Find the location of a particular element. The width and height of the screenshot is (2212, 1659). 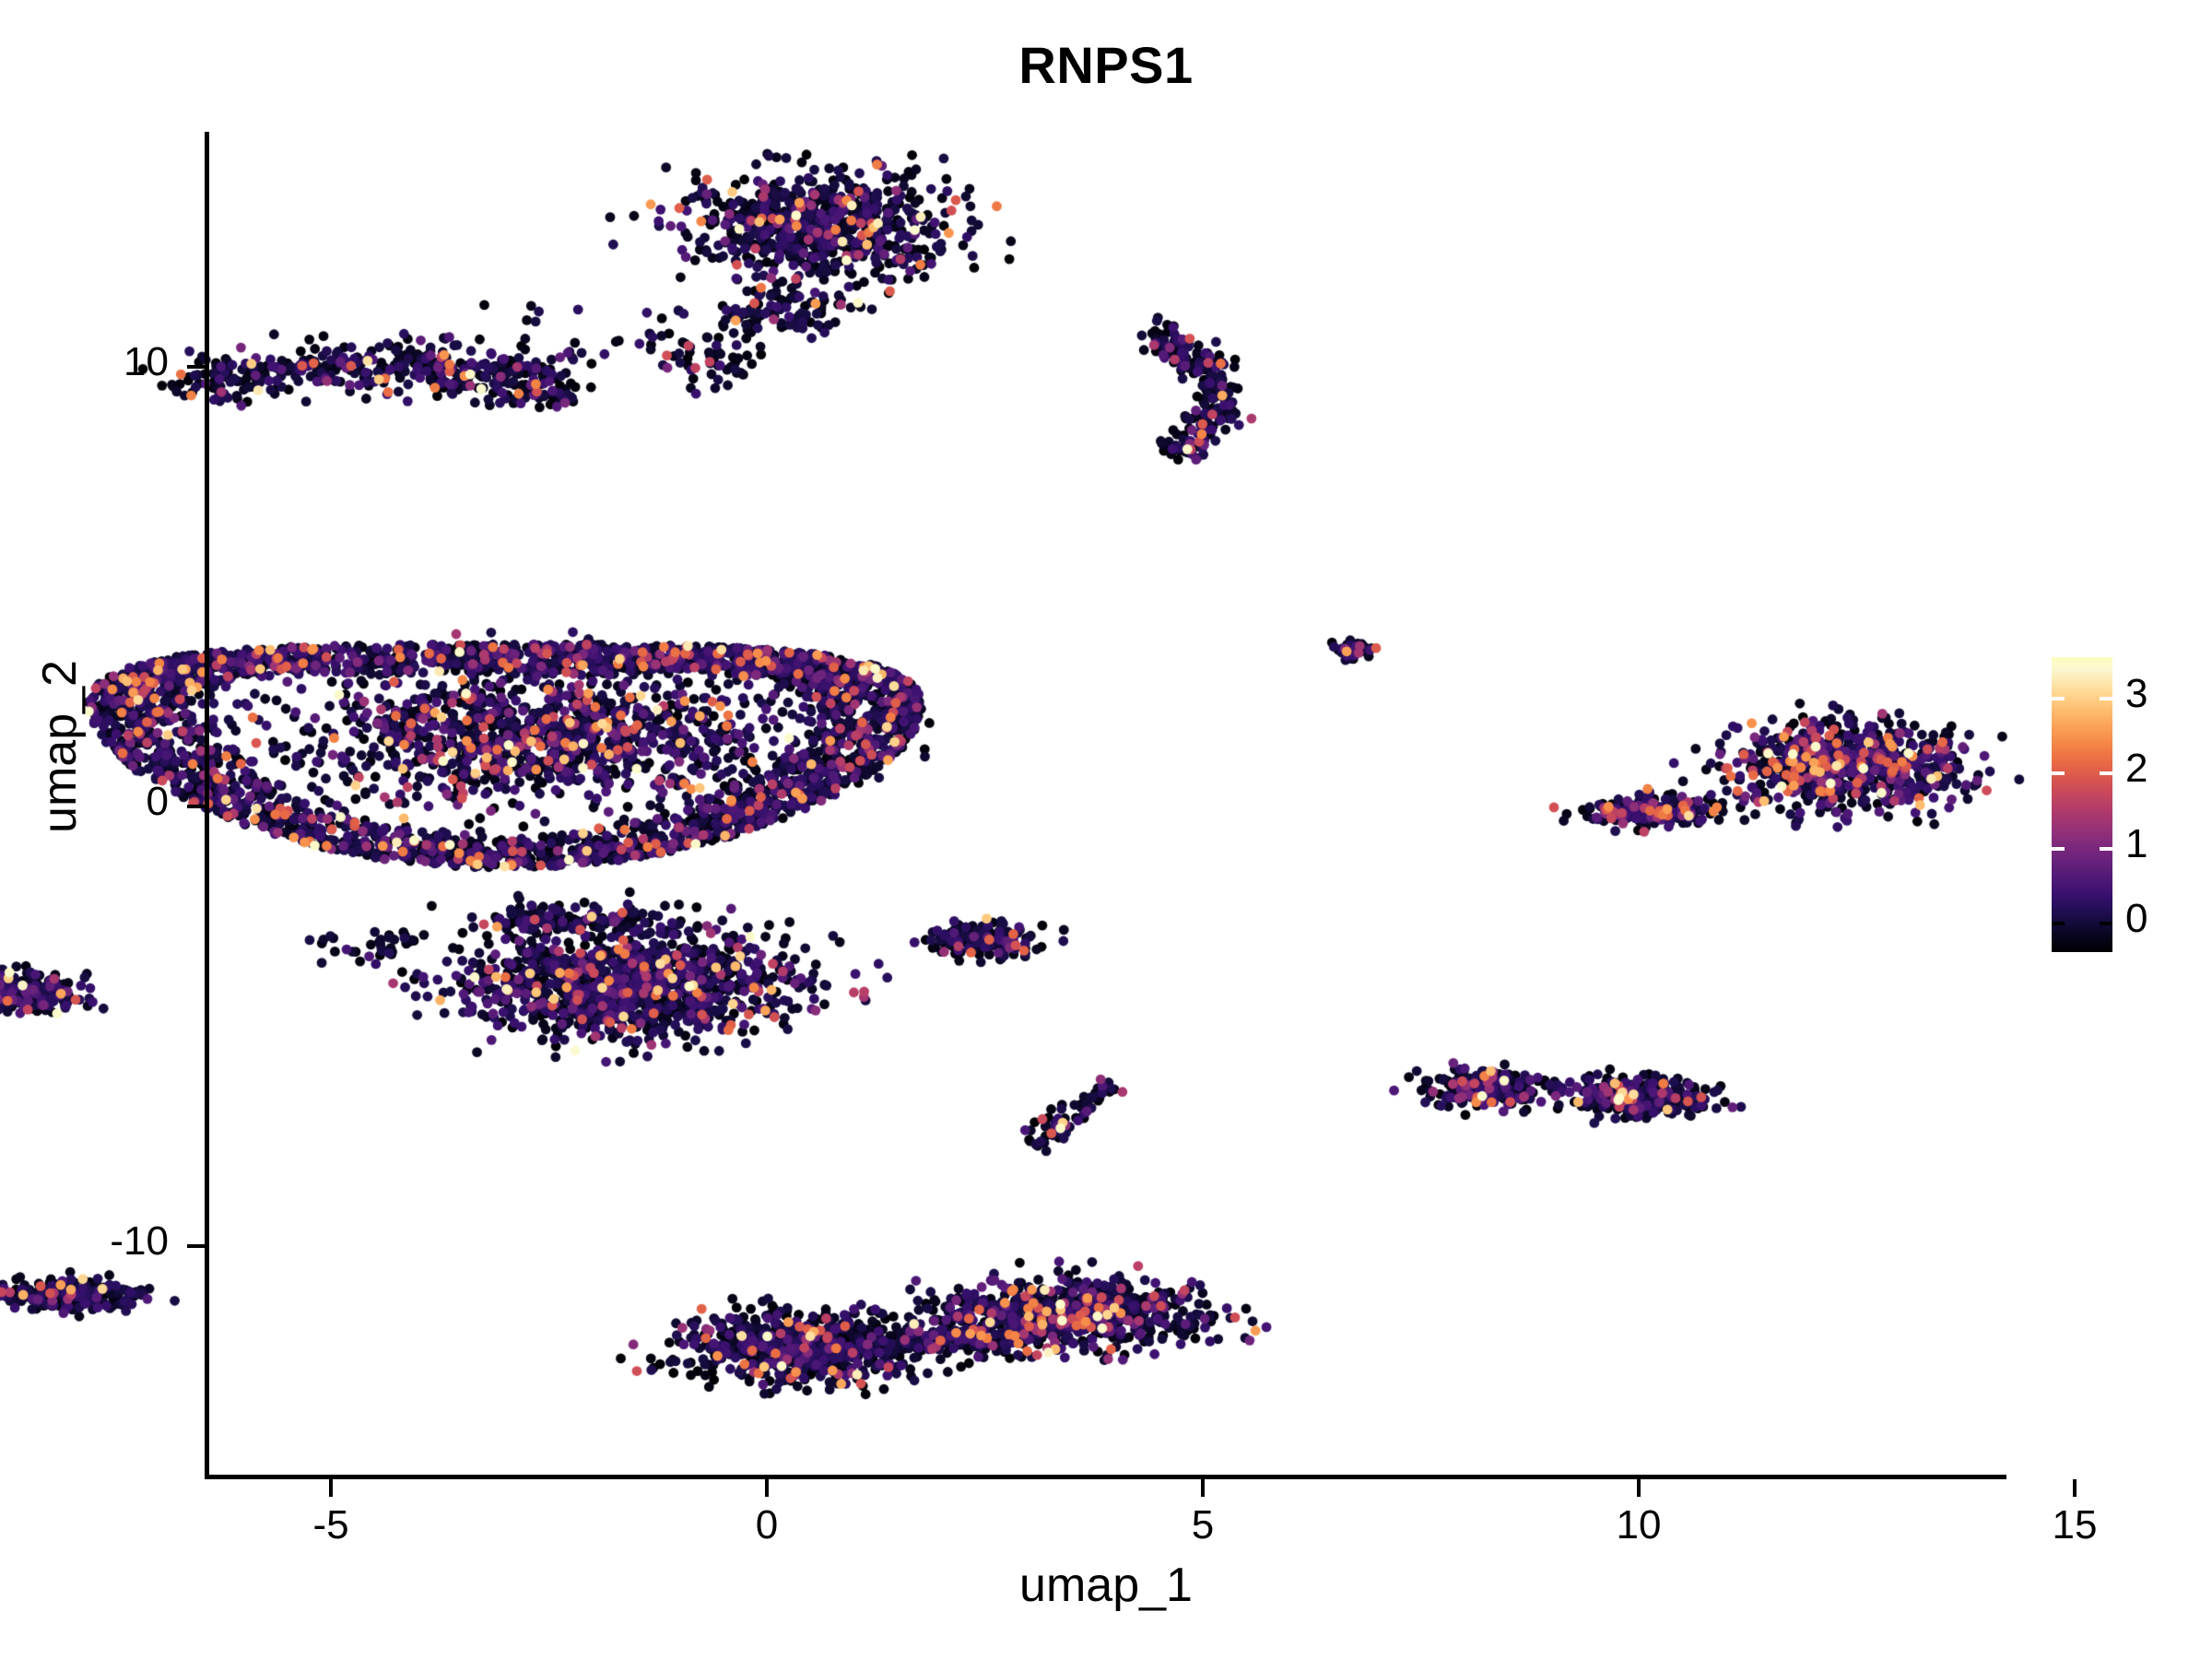

colorbar-tick-label: 0 is located at coordinates (2136, 919).